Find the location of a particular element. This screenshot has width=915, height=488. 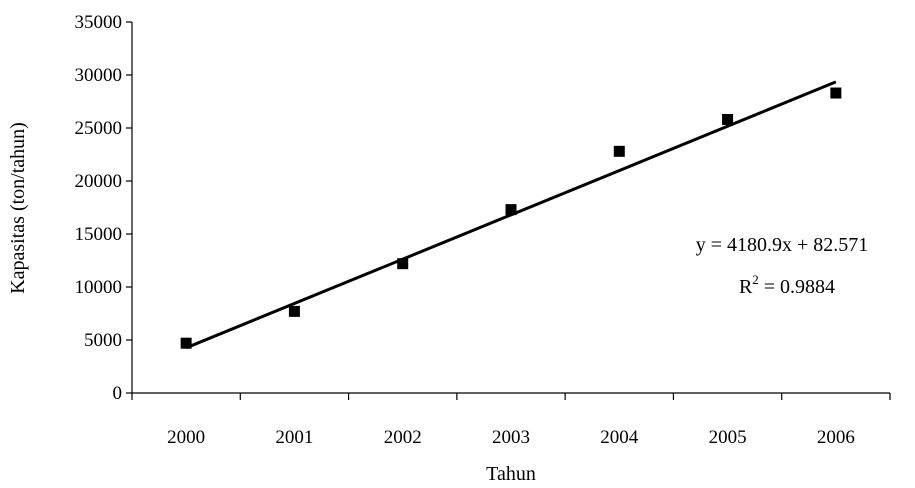

y-tick-label: 0 is located at coordinates (118, 393).